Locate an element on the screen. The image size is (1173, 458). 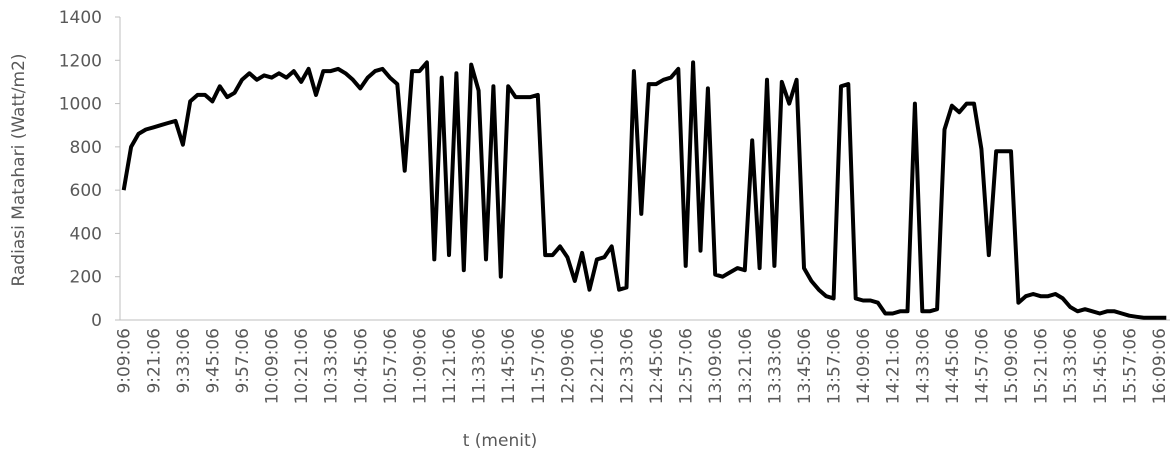
x-tick-label: 13:57:06 is located at coordinates (835, 366).